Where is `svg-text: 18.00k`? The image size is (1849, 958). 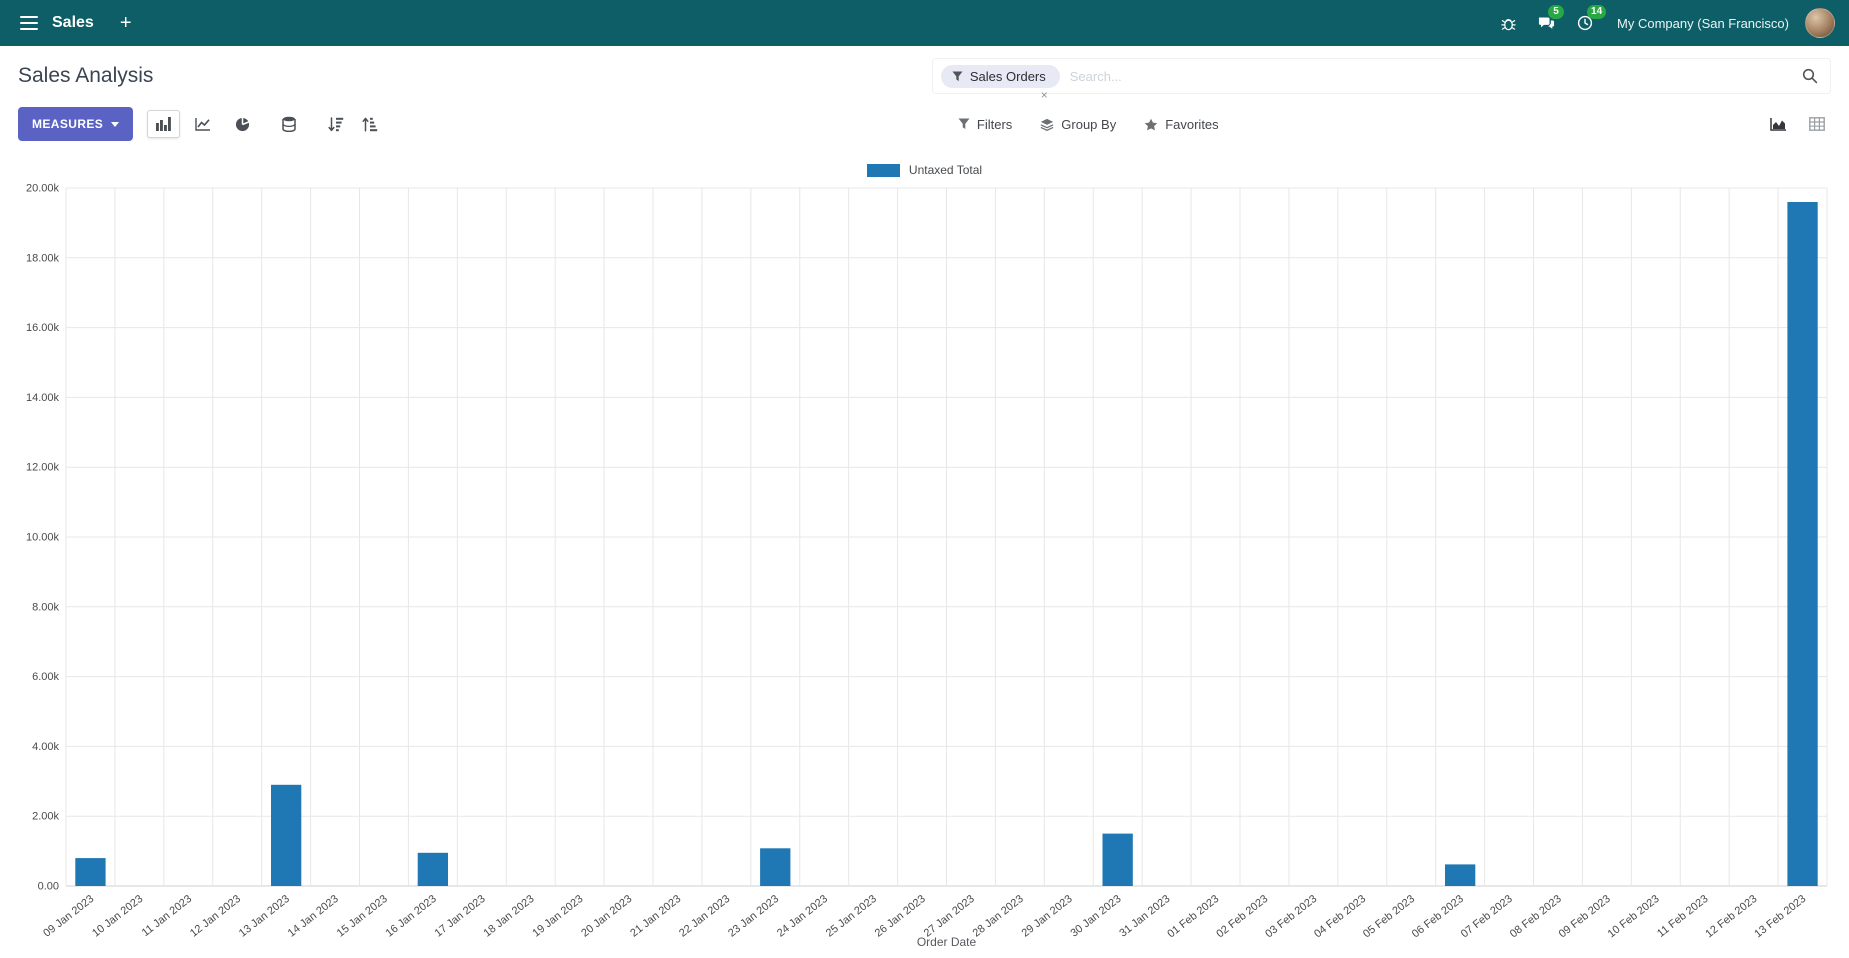
svg-text: 18.00k is located at coordinates (43, 258).